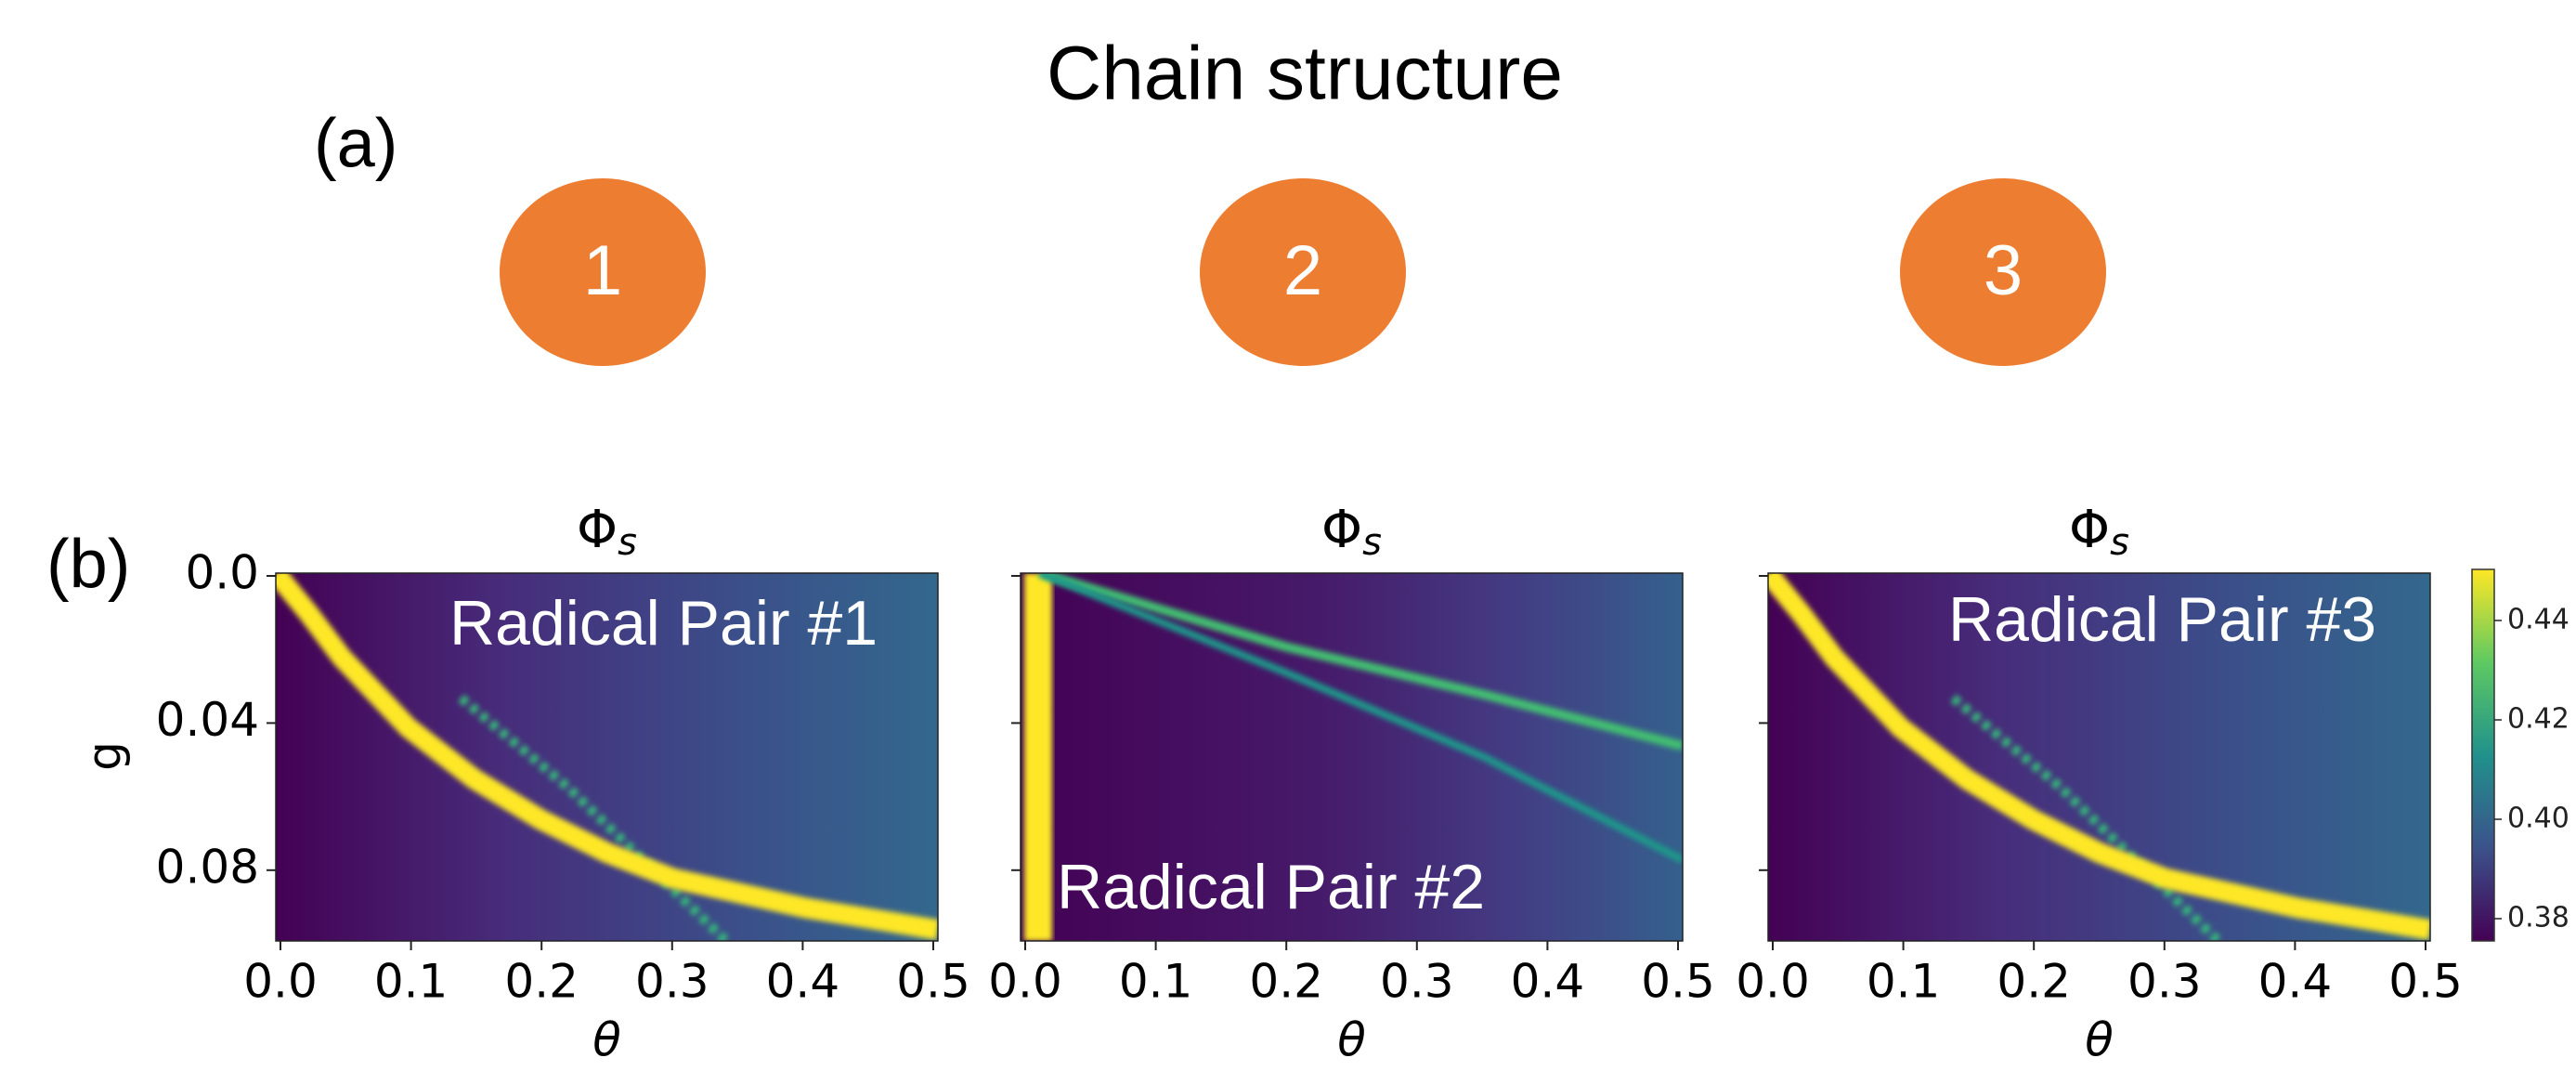  I want to click on annotation: Radical Pair #2, so click(1271, 887).